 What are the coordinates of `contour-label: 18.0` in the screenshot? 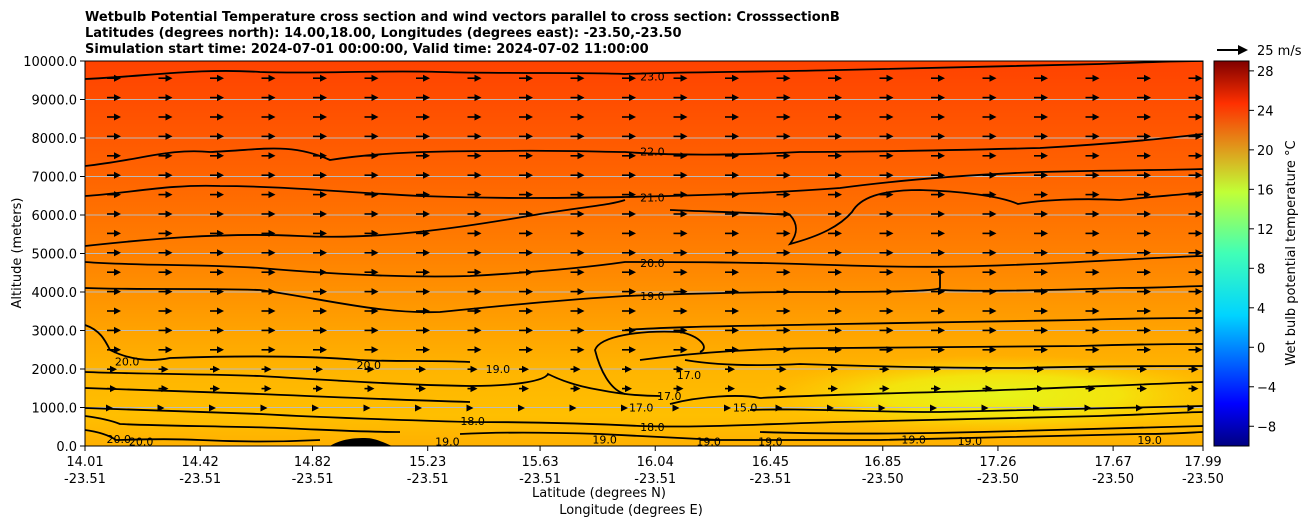 It's located at (652, 427).